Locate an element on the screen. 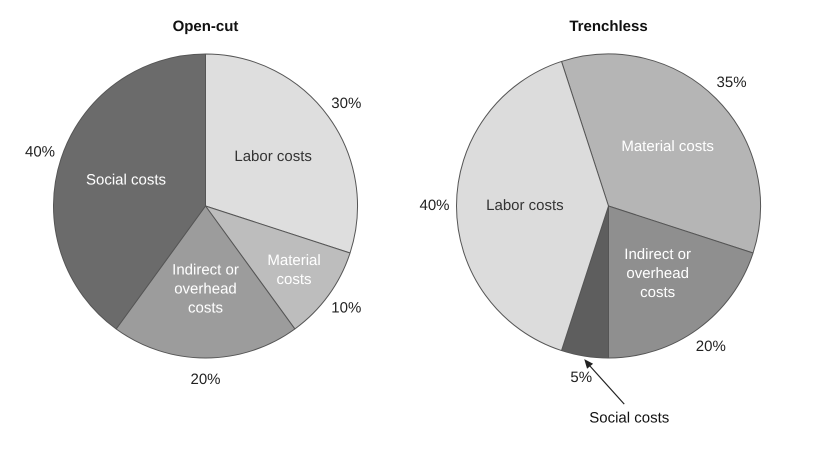 This screenshot has height=451, width=815. data-label: 35% is located at coordinates (731, 83).